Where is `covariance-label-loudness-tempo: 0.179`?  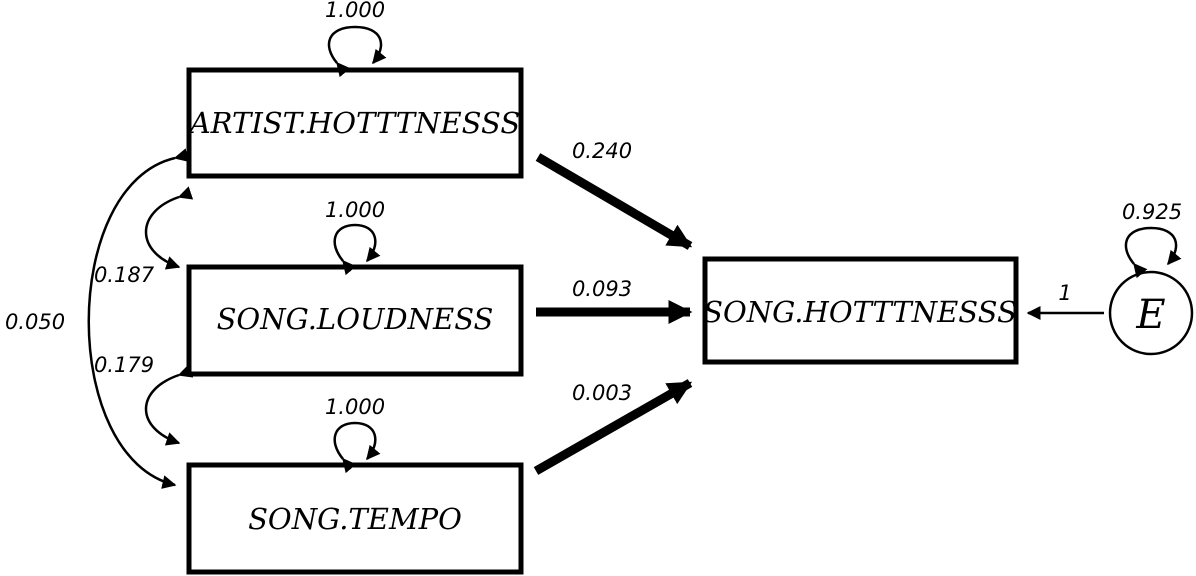
covariance-label-loudness-tempo: 0.179 is located at coordinates (124, 365).